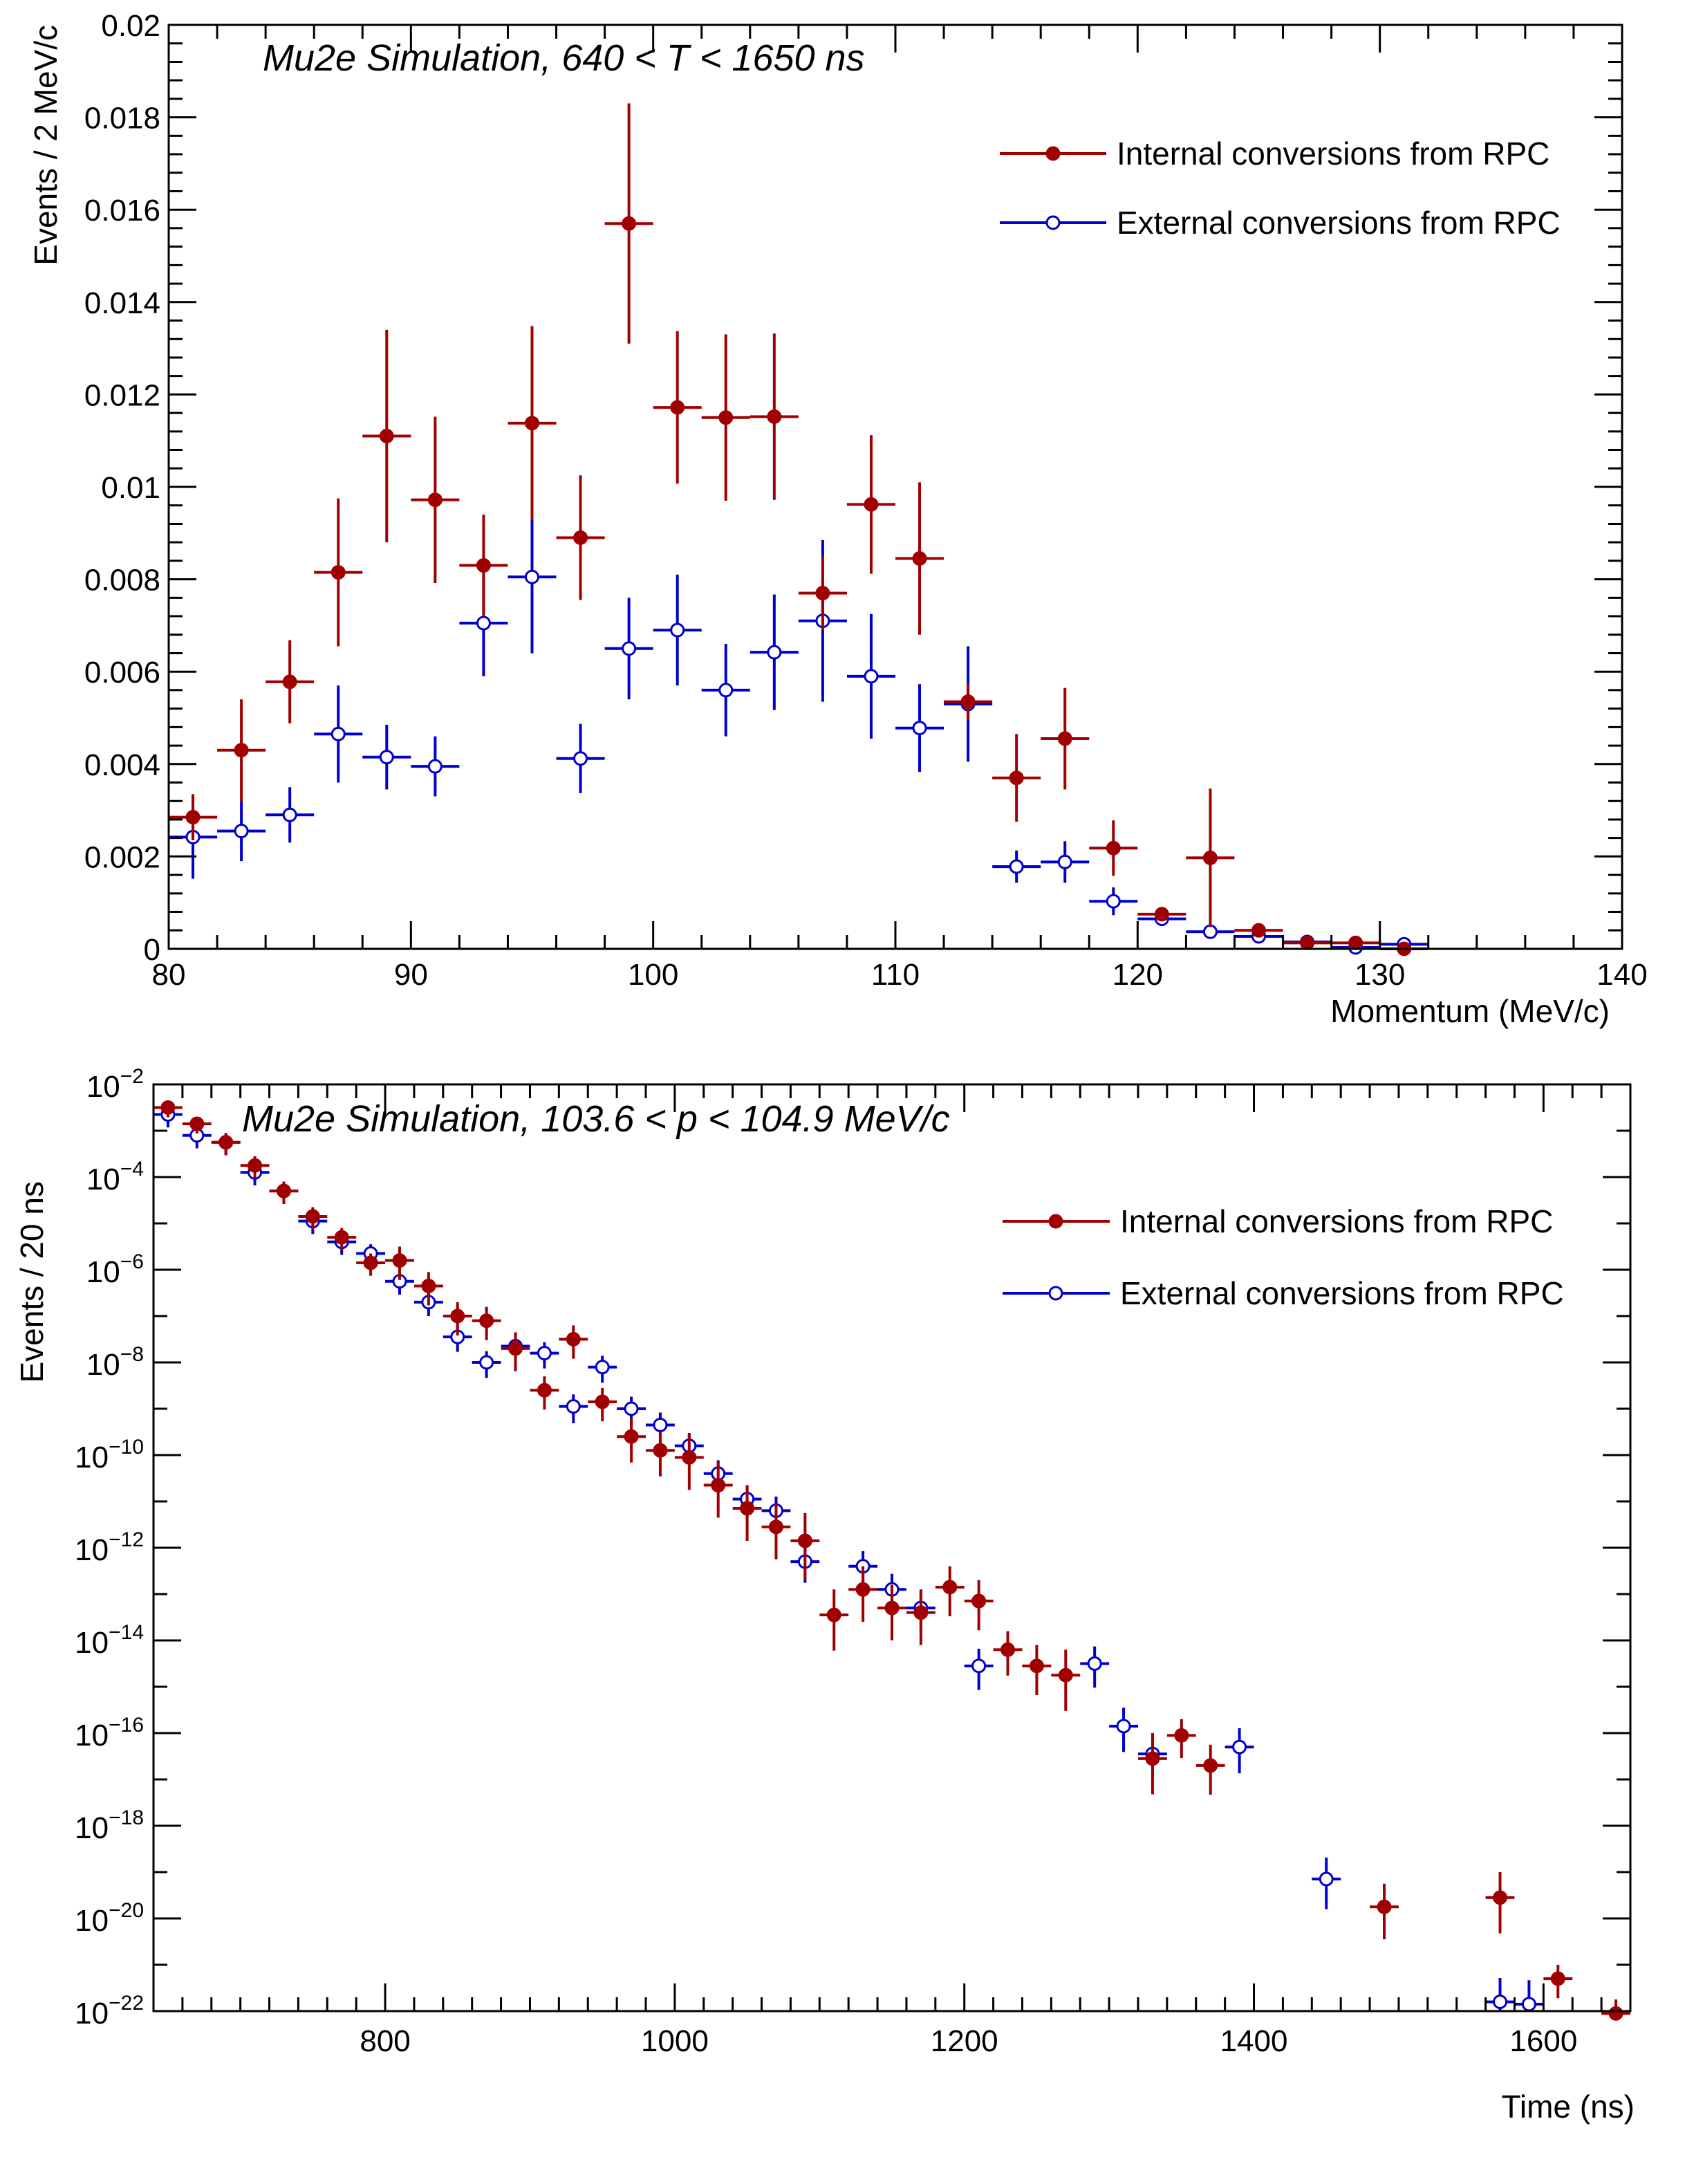  What do you see at coordinates (122, 765) in the screenshot?
I see `y-tick-label: 0.004` at bounding box center [122, 765].